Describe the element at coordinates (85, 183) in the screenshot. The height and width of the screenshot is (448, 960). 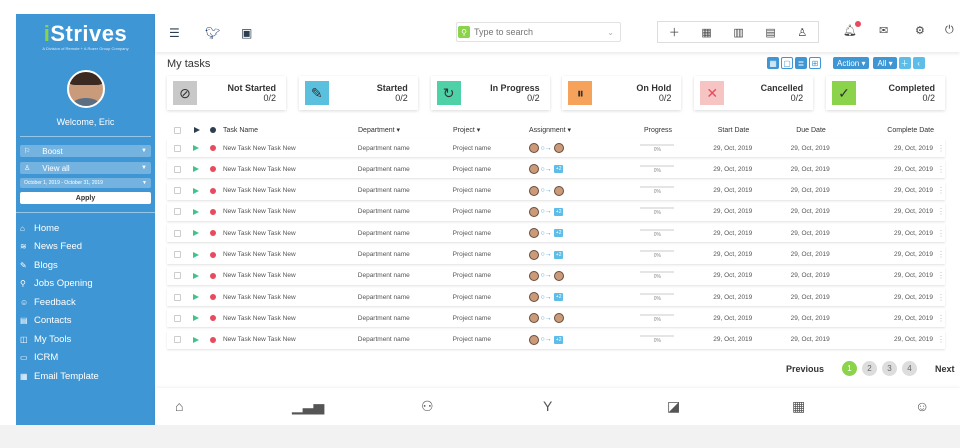
I see `date-range-picker: October 1, 2019 - October 31, 2019 ▼` at that location.